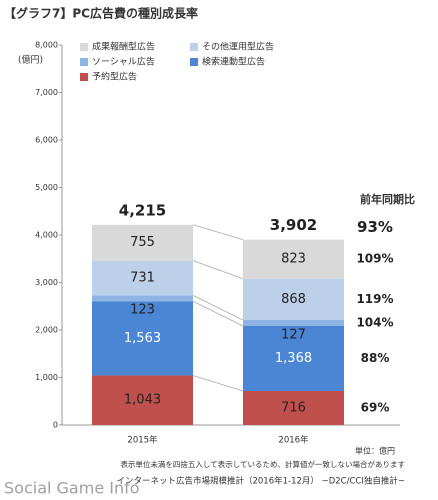 The width and height of the screenshot is (438, 500). What do you see at coordinates (375, 227) in the screenshot?
I see `total-growth-label: 93%` at bounding box center [375, 227].